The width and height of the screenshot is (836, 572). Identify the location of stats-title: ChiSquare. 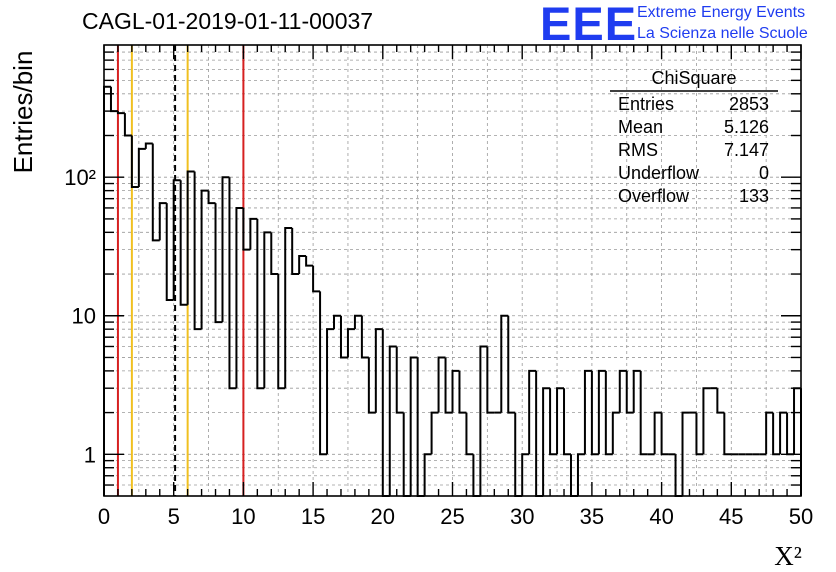
(693, 78).